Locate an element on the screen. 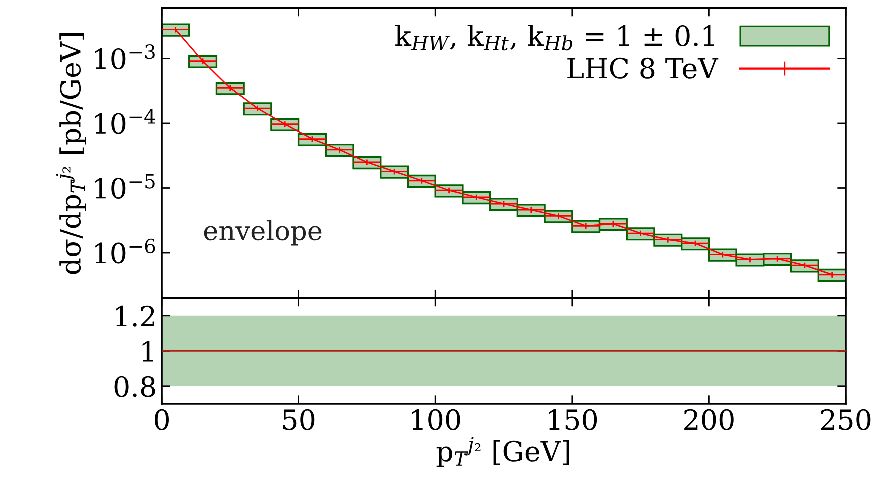 The height and width of the screenshot is (479, 879). x-tick-label: 50 is located at coordinates (299, 419).